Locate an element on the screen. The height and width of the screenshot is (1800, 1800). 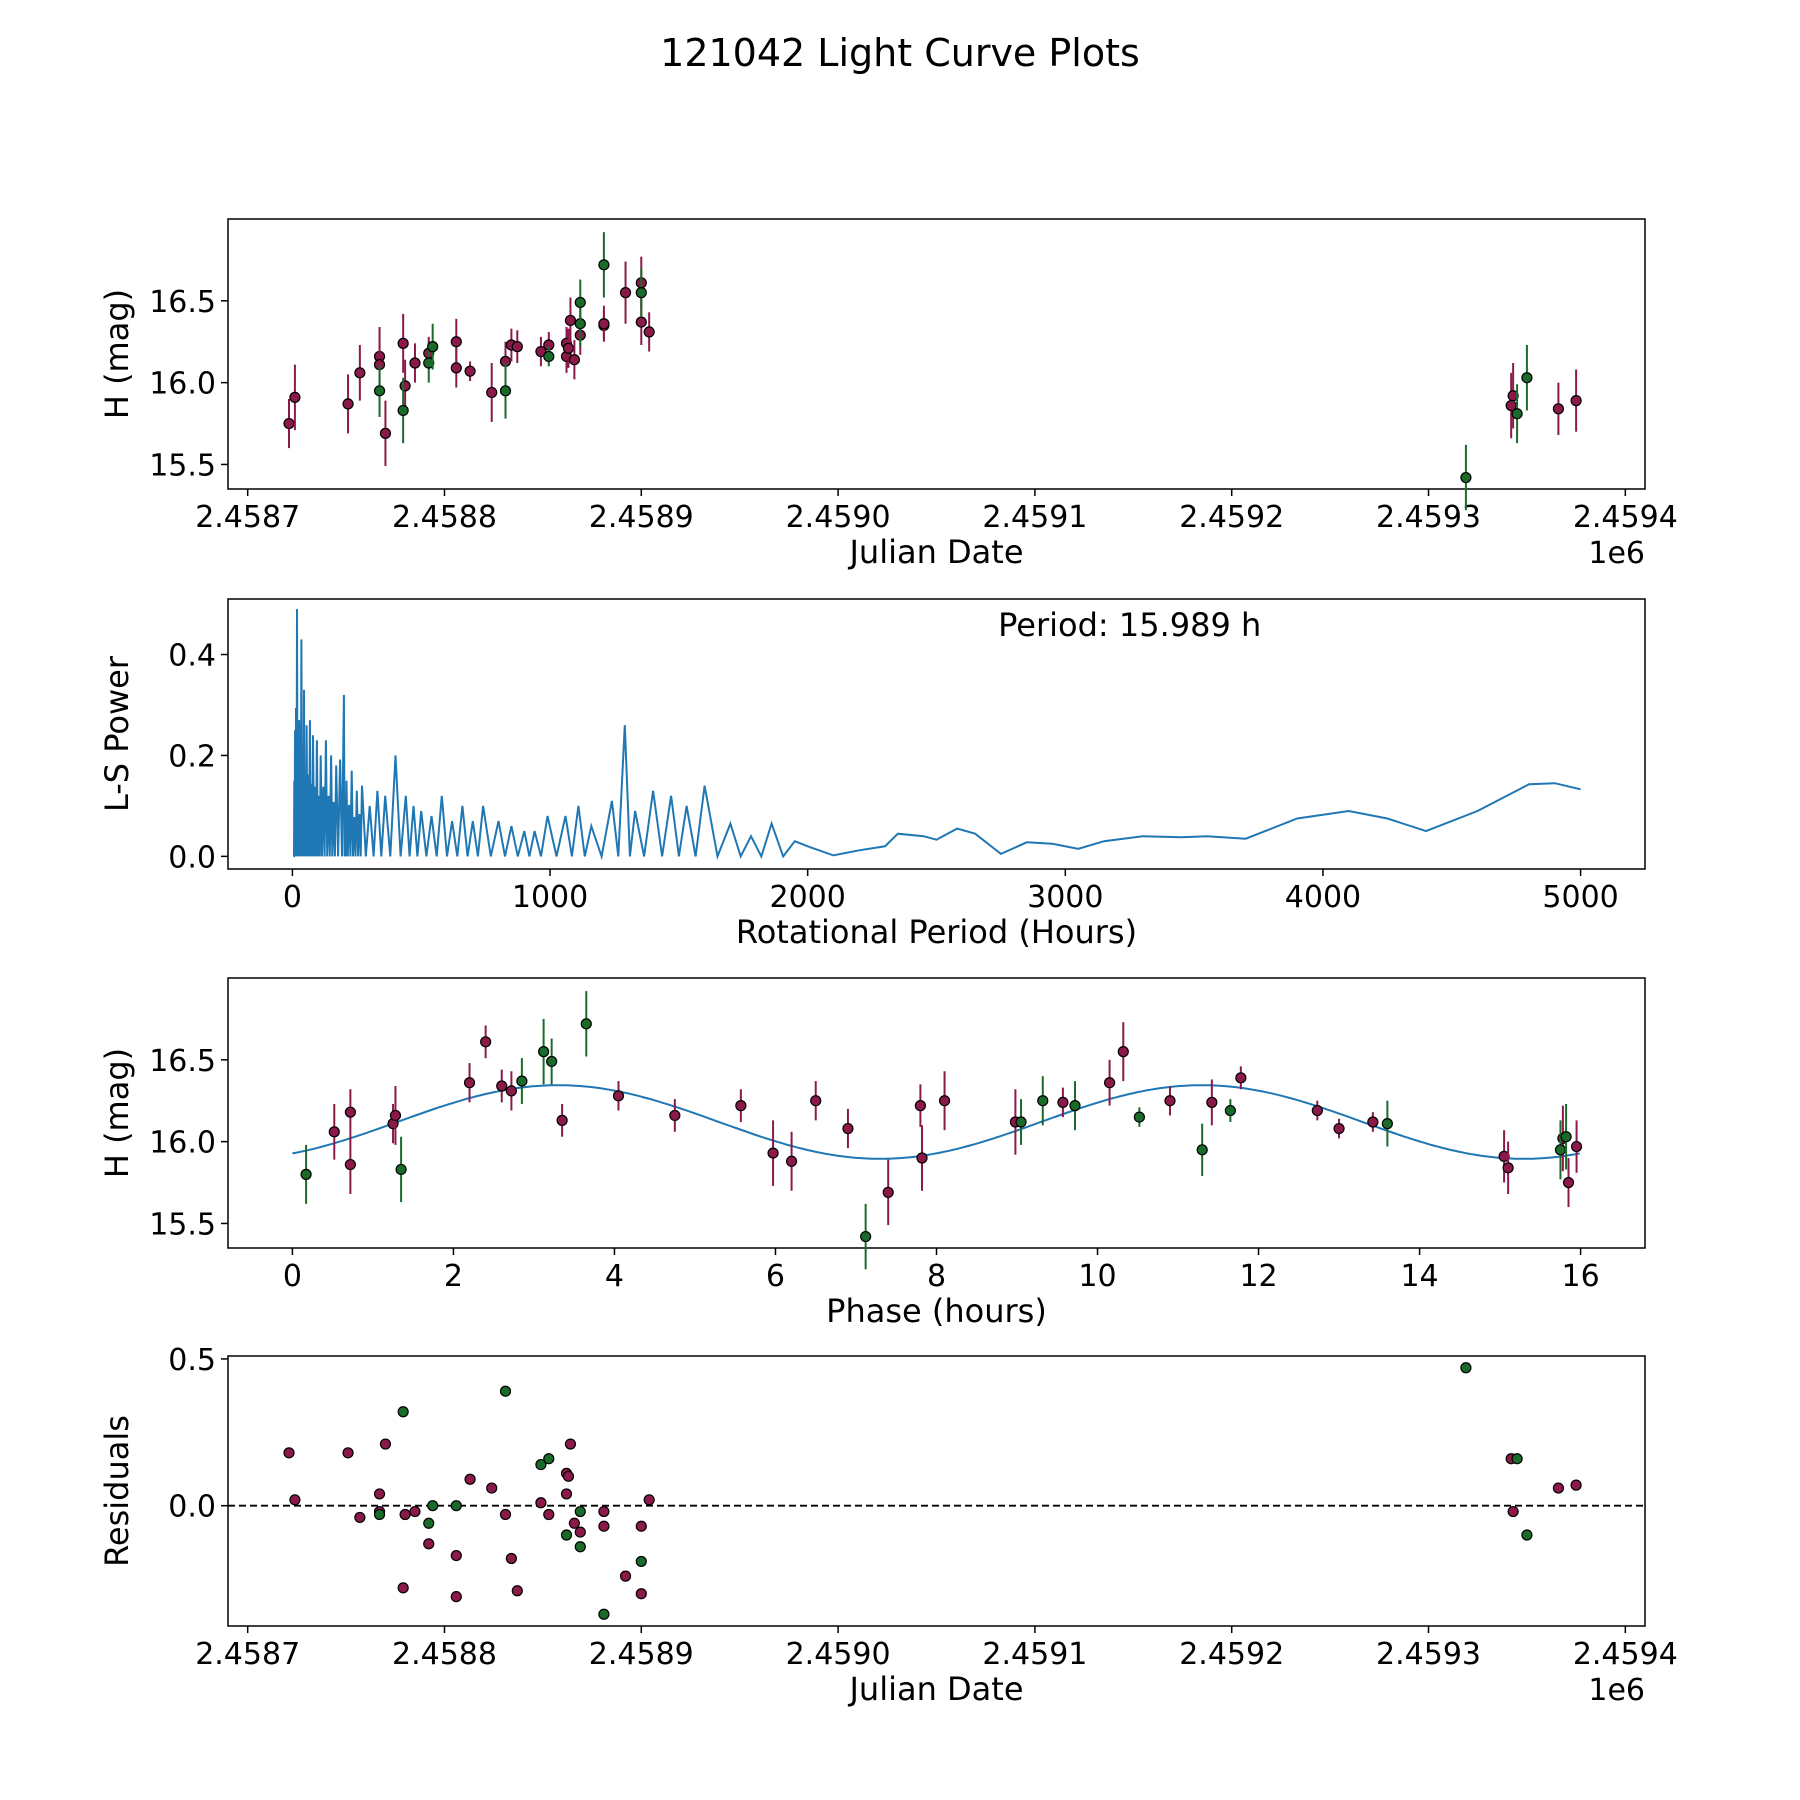
residuals-ylabel: Residuals is located at coordinates (117, 1491).